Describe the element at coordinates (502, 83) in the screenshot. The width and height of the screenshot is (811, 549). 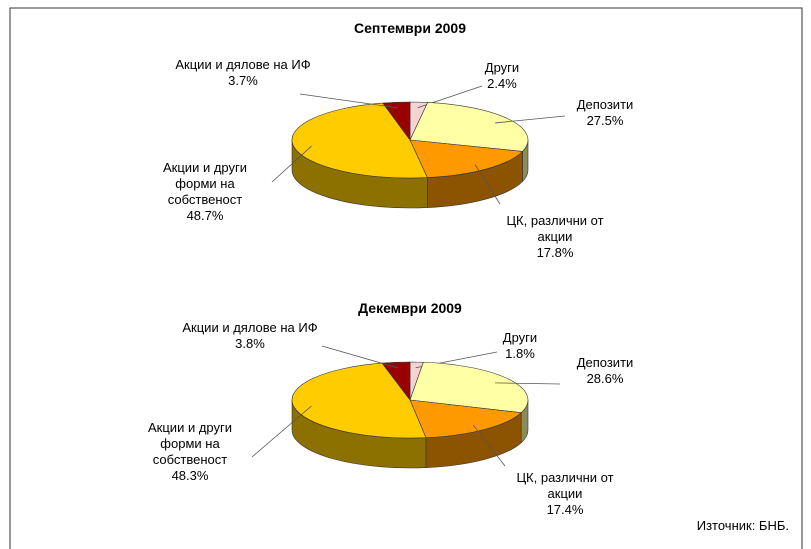
I see `value-label: 2.4%` at that location.